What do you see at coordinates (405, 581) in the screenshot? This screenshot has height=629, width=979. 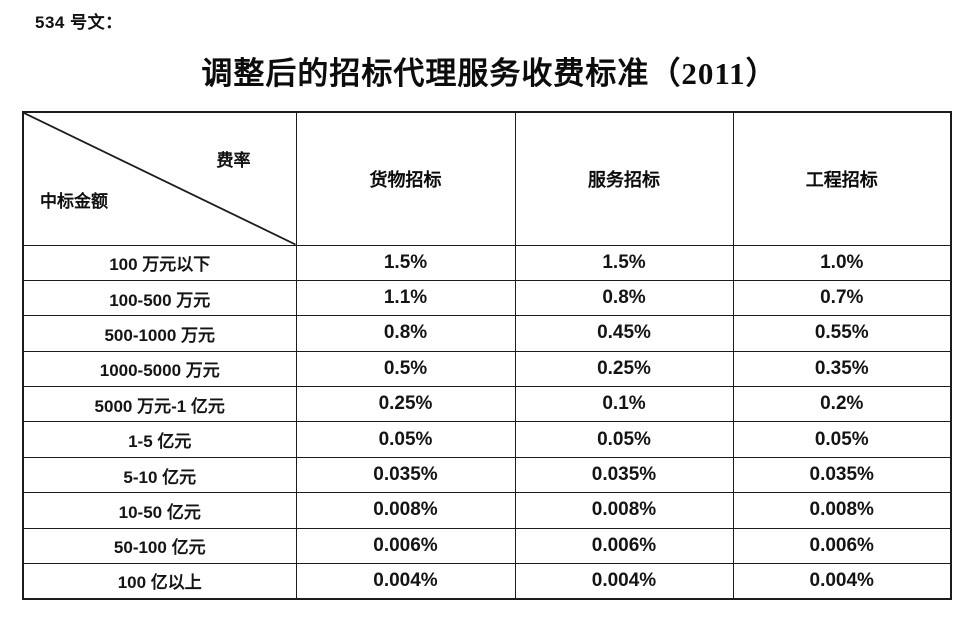 I see `rate-goods: 0.004%` at bounding box center [405, 581].